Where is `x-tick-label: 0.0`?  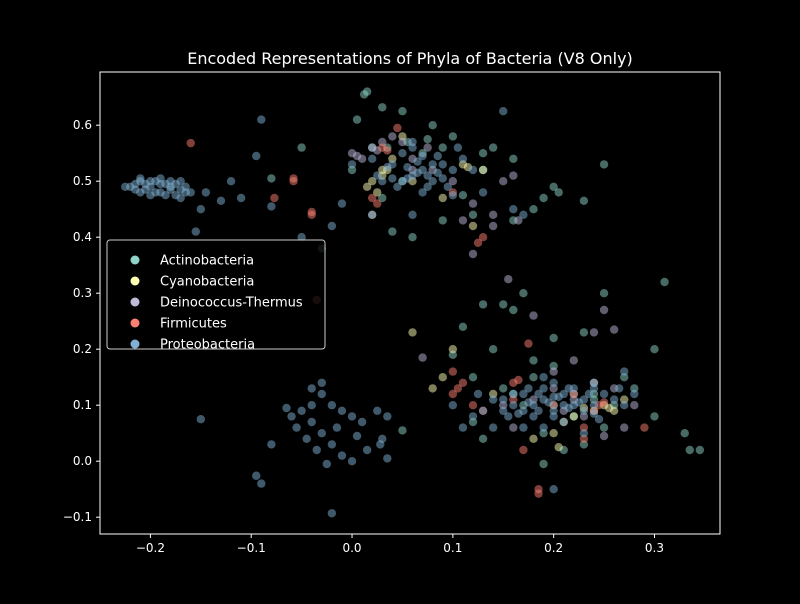 x-tick-label: 0.0 is located at coordinates (351, 548).